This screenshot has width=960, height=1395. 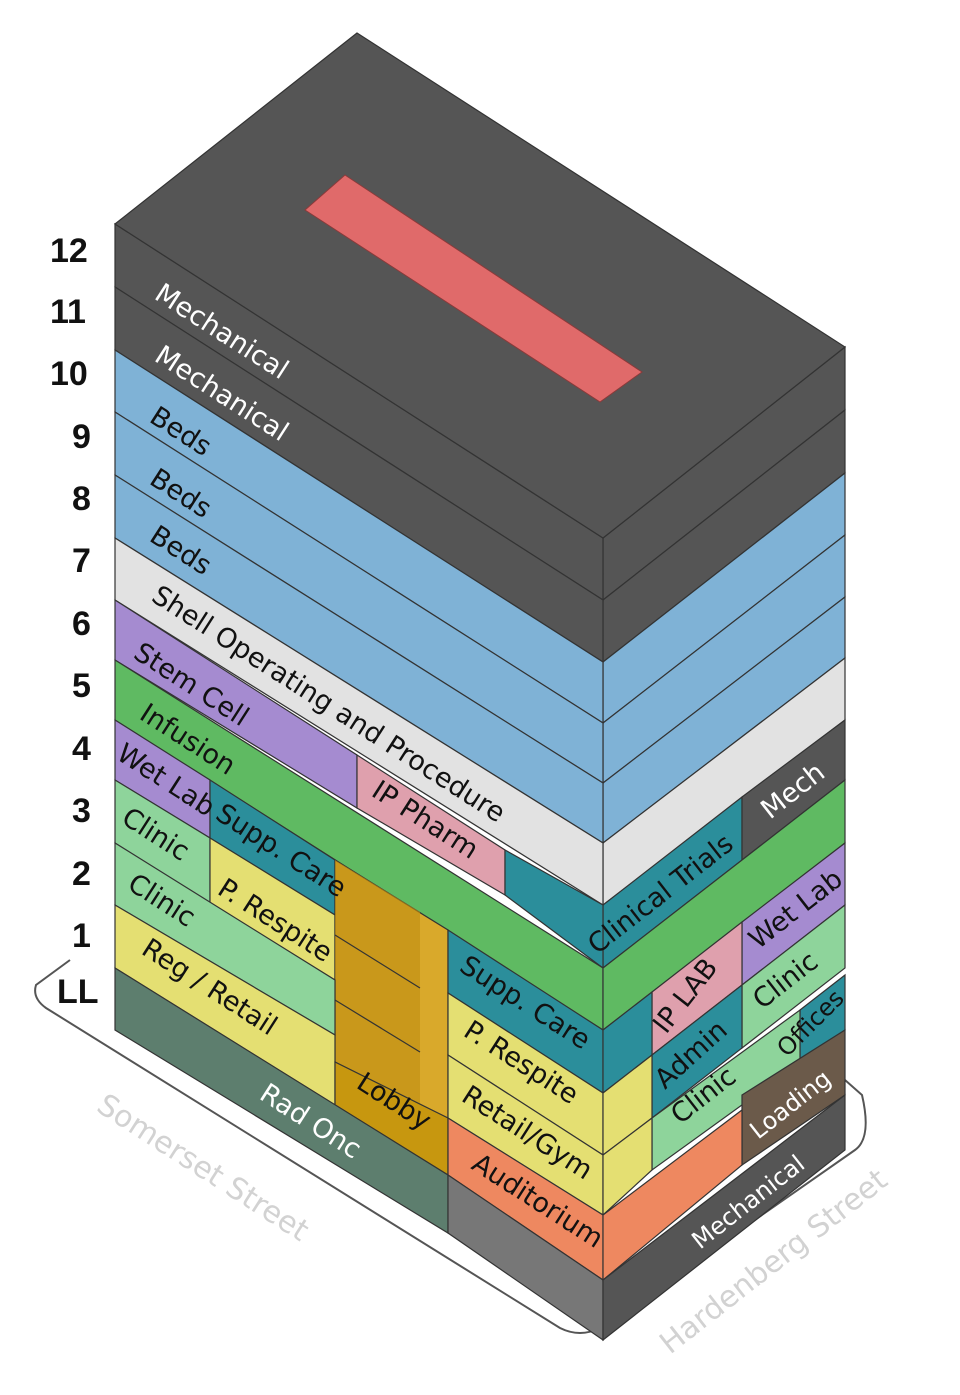 What do you see at coordinates (81, 561) in the screenshot?
I see `floor-number: 7` at bounding box center [81, 561].